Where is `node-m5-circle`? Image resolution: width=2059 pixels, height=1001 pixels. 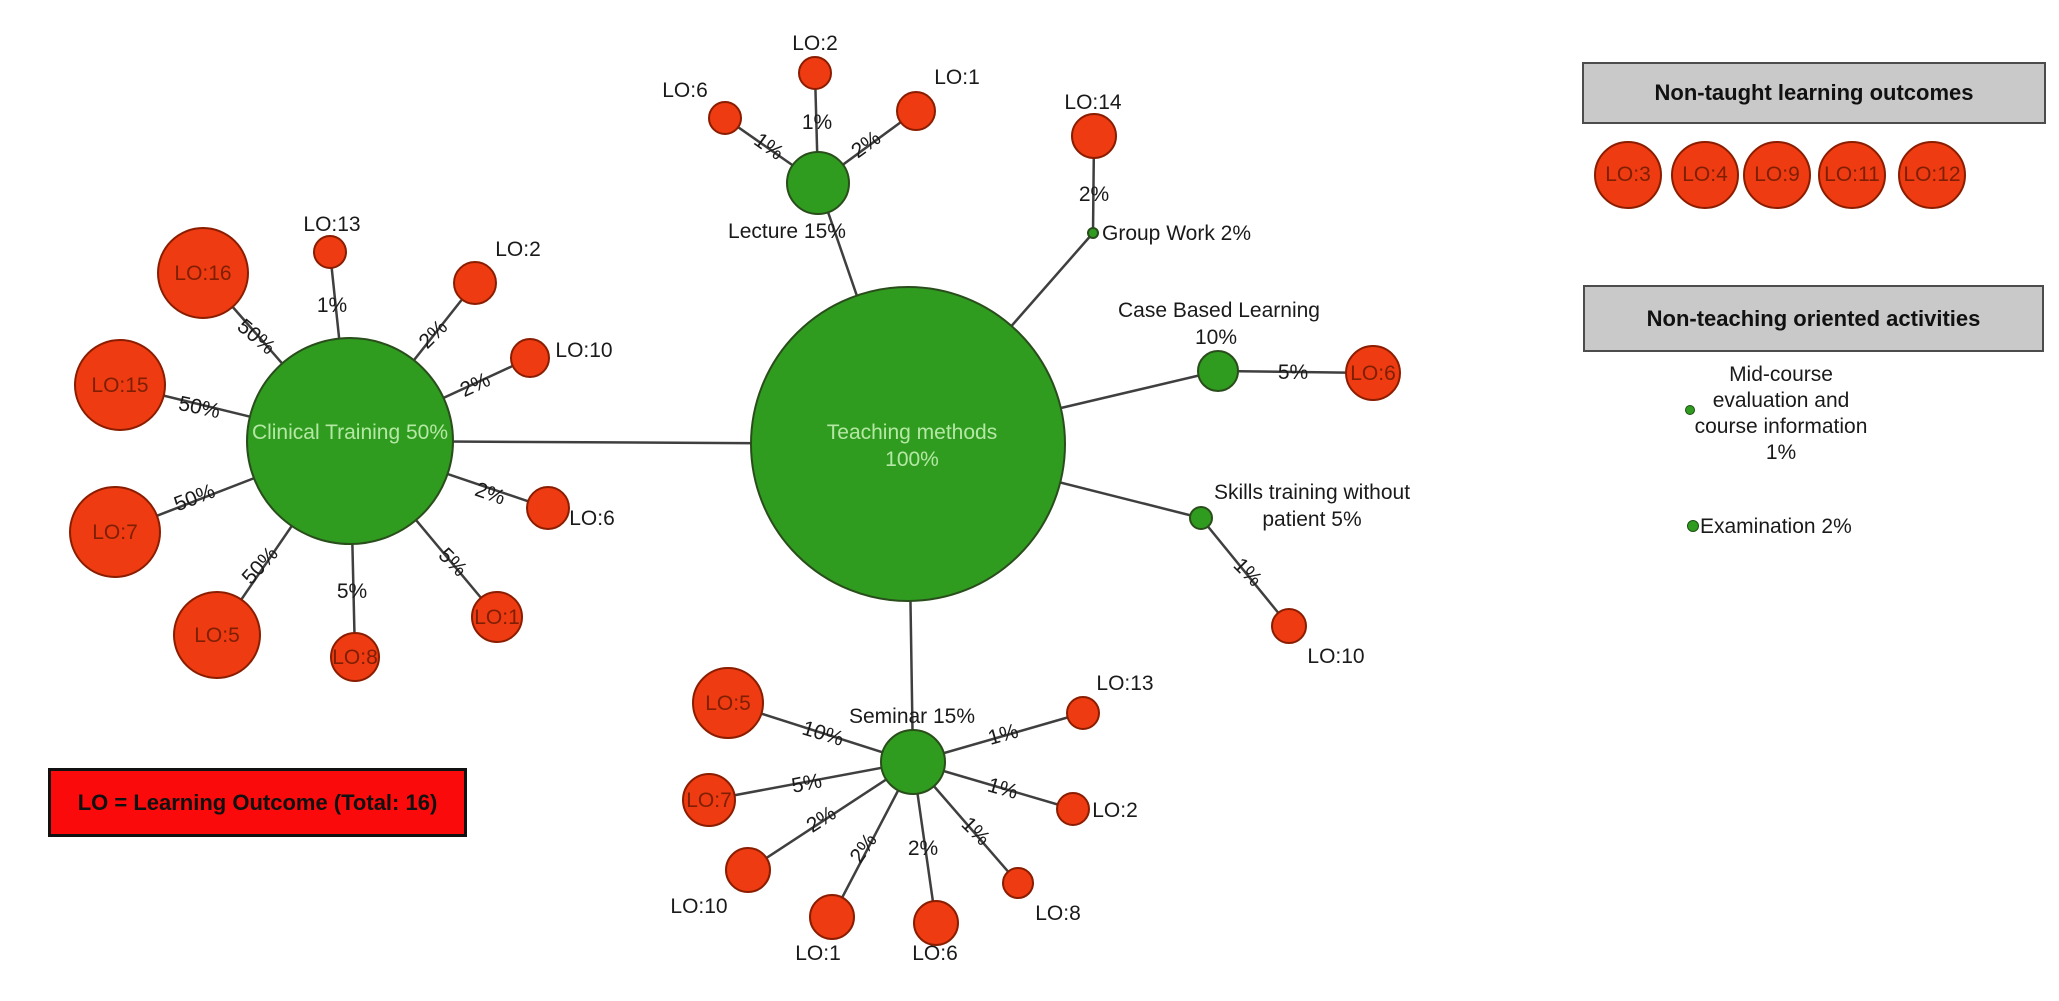
node-m5-circle is located at coordinates (728, 703).